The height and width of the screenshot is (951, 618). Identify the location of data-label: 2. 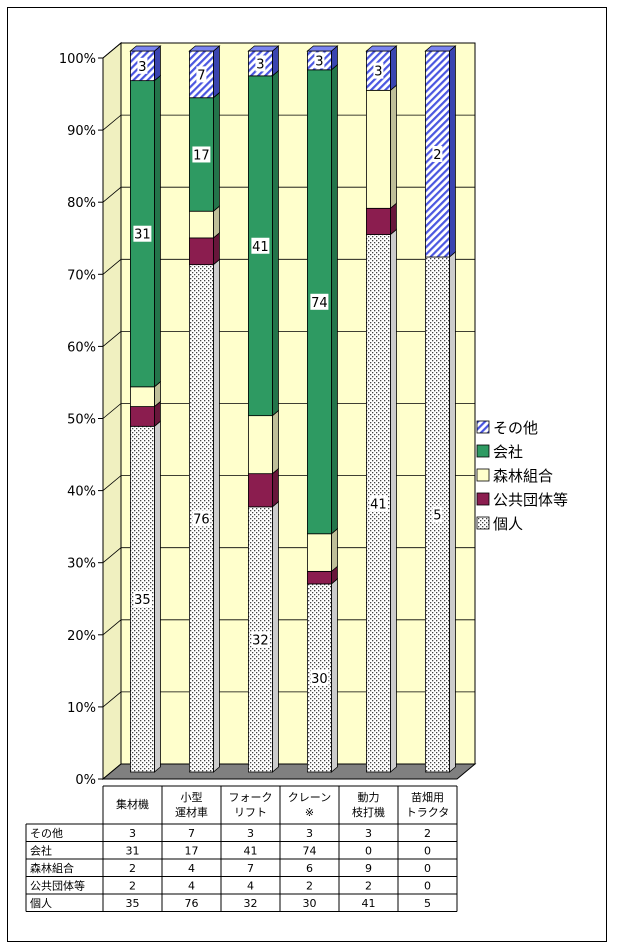
(437, 155).